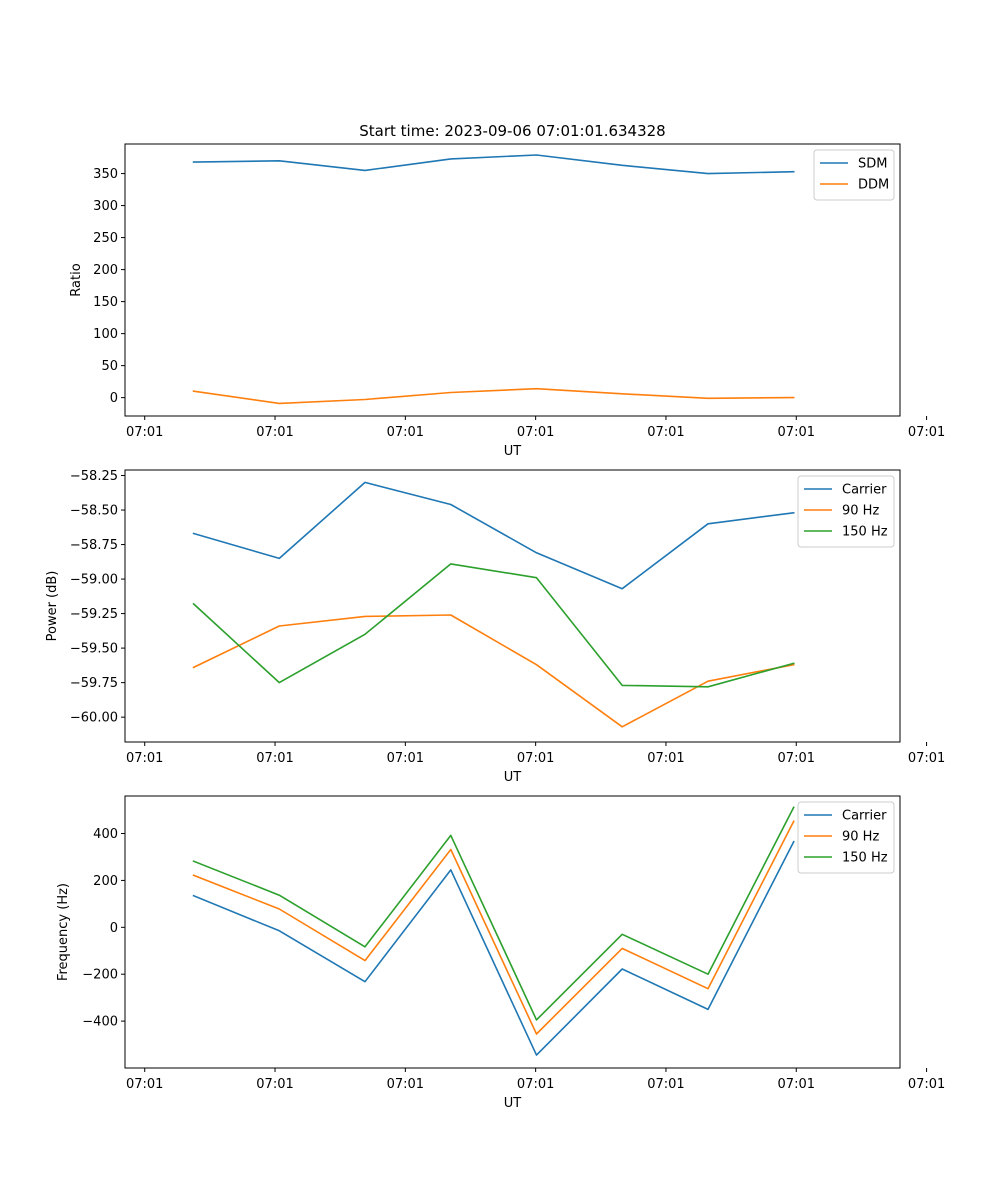 The image size is (1000, 1200). I want to click on y-tick-label: 400, so click(105, 834).